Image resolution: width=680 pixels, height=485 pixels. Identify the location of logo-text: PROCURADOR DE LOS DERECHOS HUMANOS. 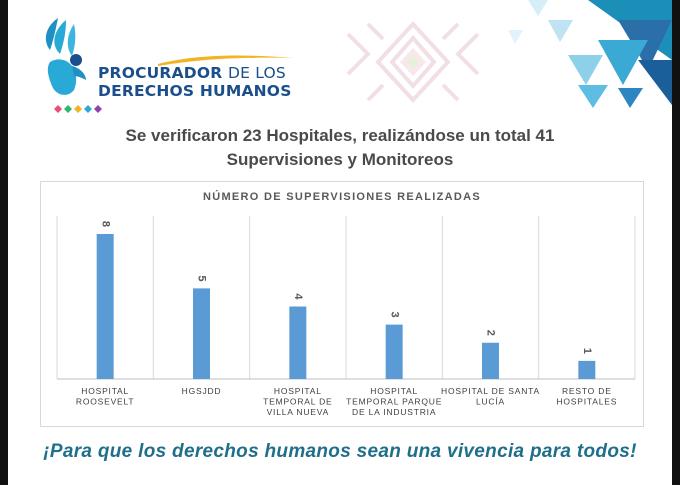
(195, 82).